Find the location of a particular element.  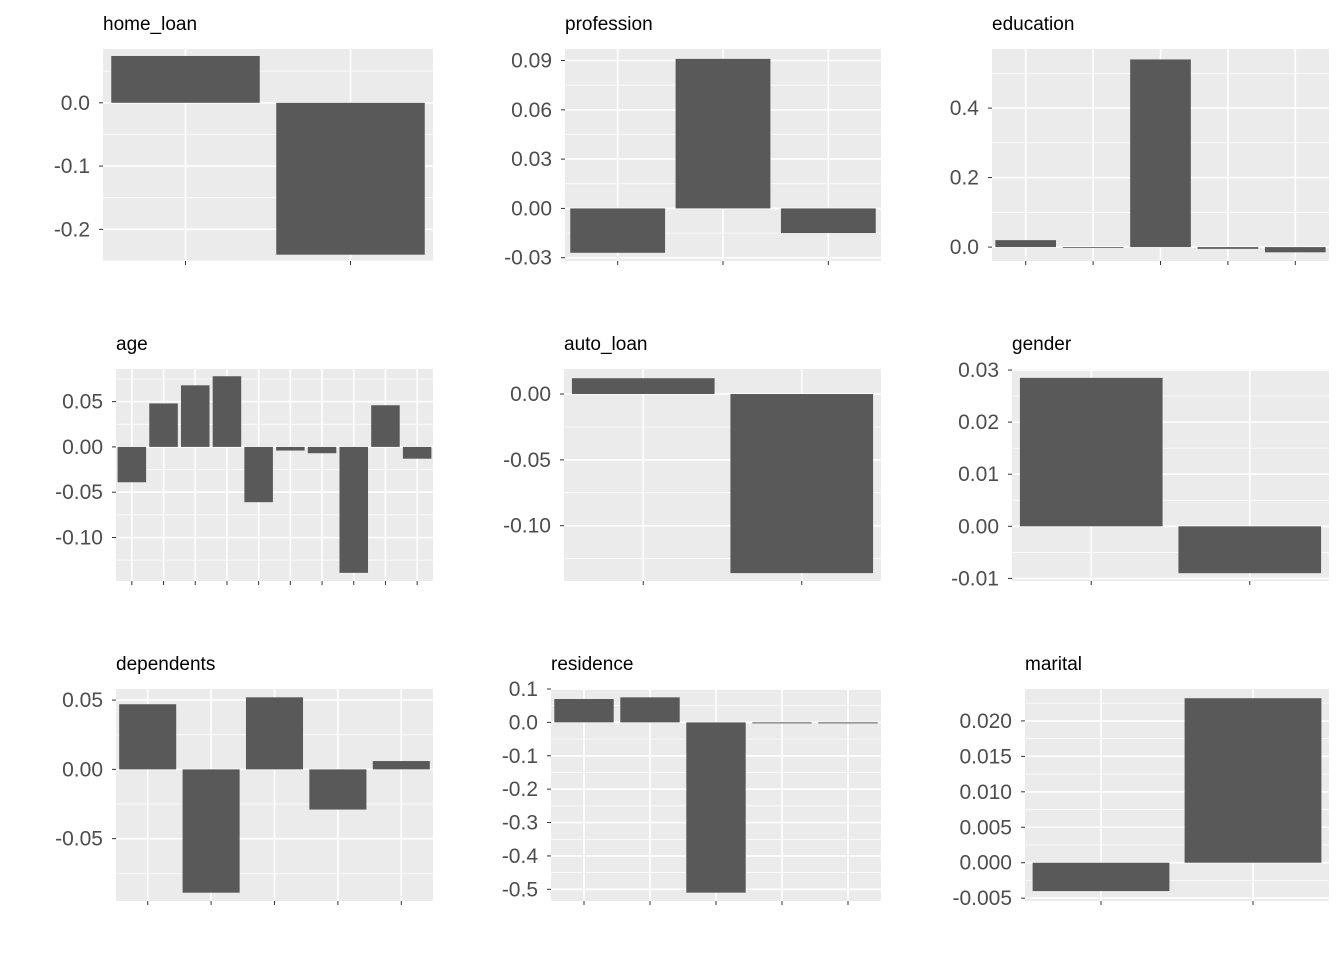

facet-panel-residence: 0.1 0.0 -0.1 -0.2 -0.3 -0.4 -0.5 residence is located at coordinates (691, 779).